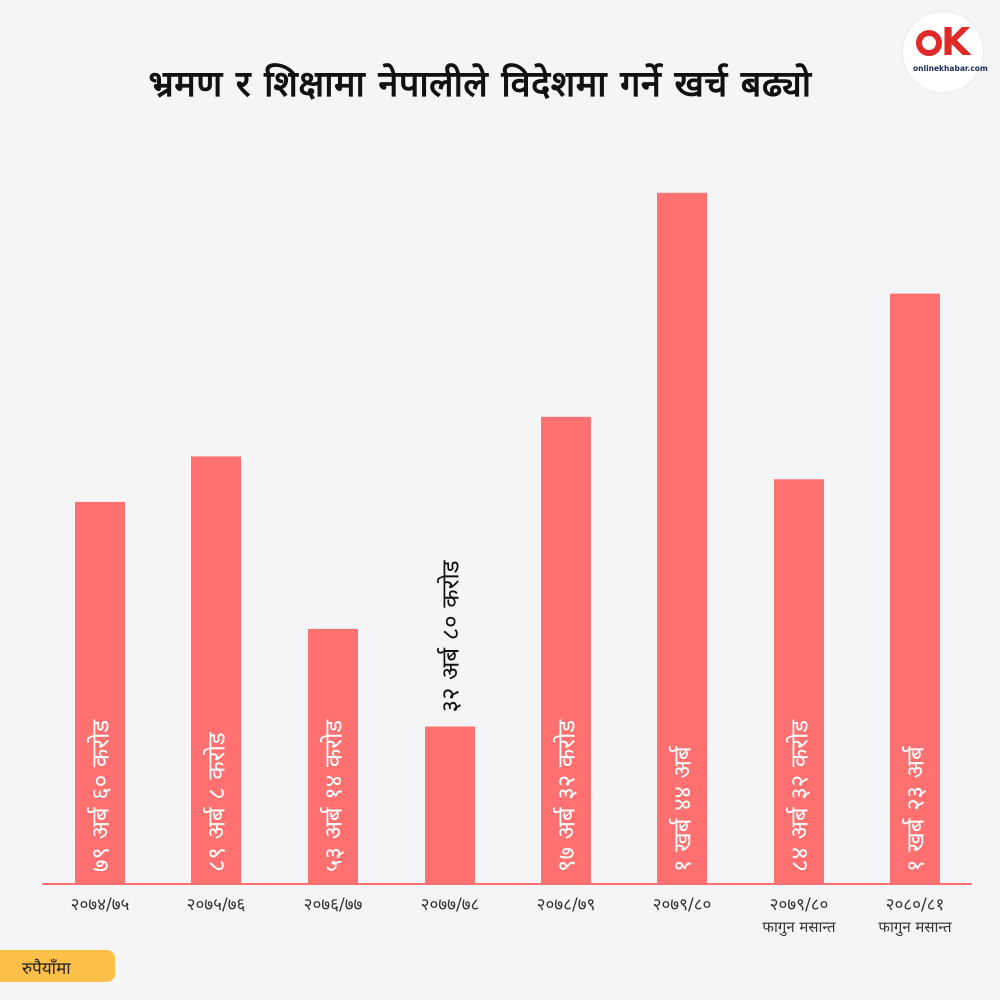 This screenshot has height=1000, width=1000. I want to click on x-tick-label: २०७४/७५, so click(100, 905).